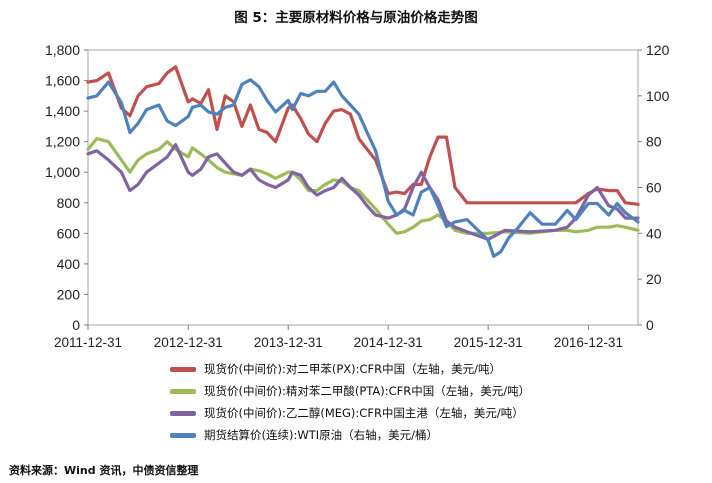 This screenshot has width=712, height=483. Describe the element at coordinates (388, 342) in the screenshot. I see `x-tick-label: 2014-12-31` at that location.